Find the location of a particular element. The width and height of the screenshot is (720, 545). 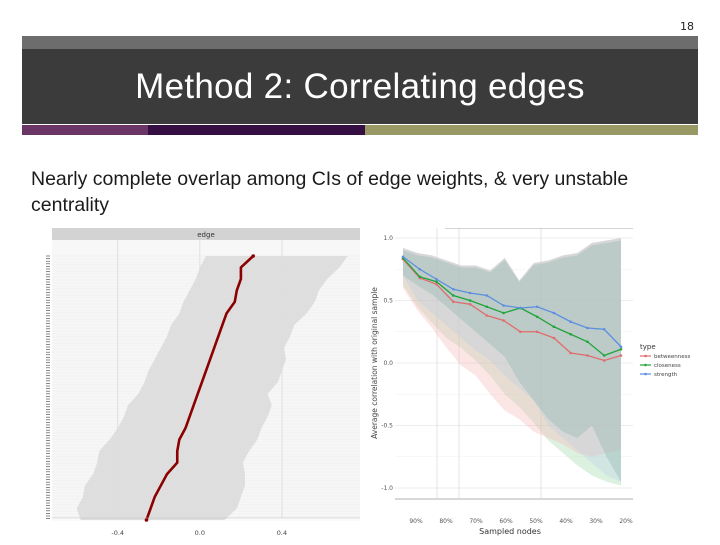

strength-line is located at coordinates (512, 302).